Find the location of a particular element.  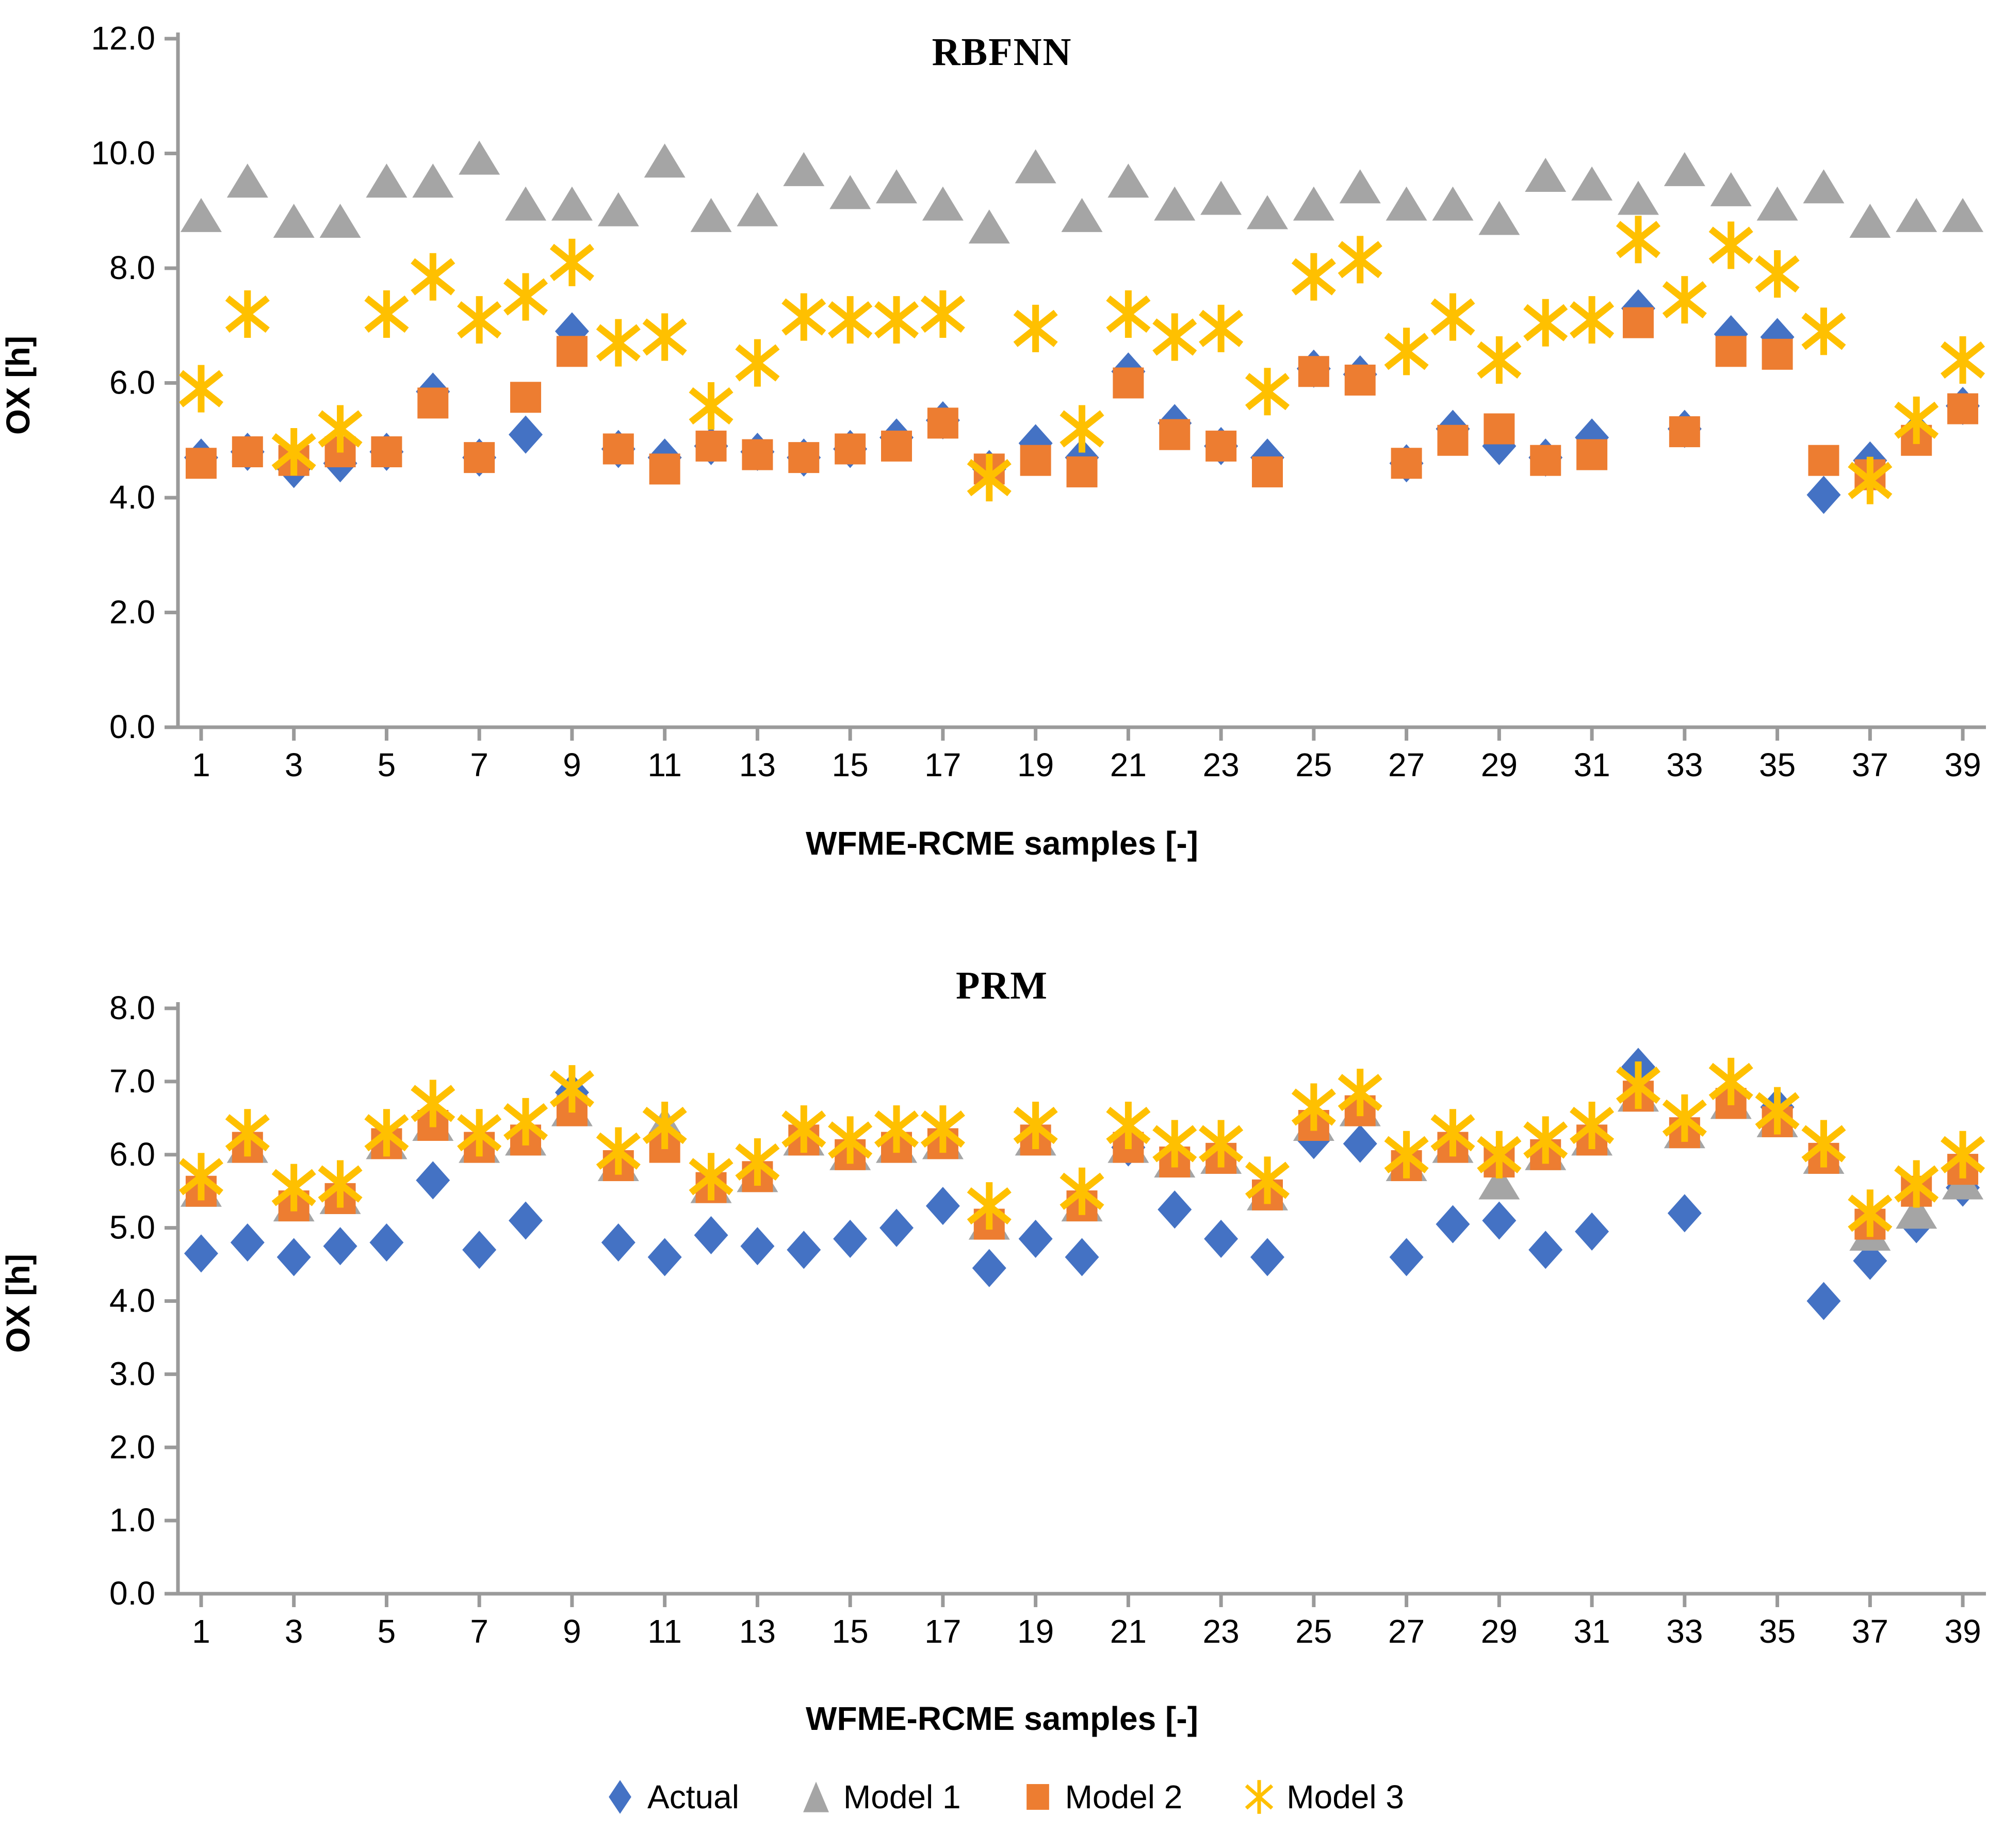

square-icon is located at coordinates (1038, 1797).